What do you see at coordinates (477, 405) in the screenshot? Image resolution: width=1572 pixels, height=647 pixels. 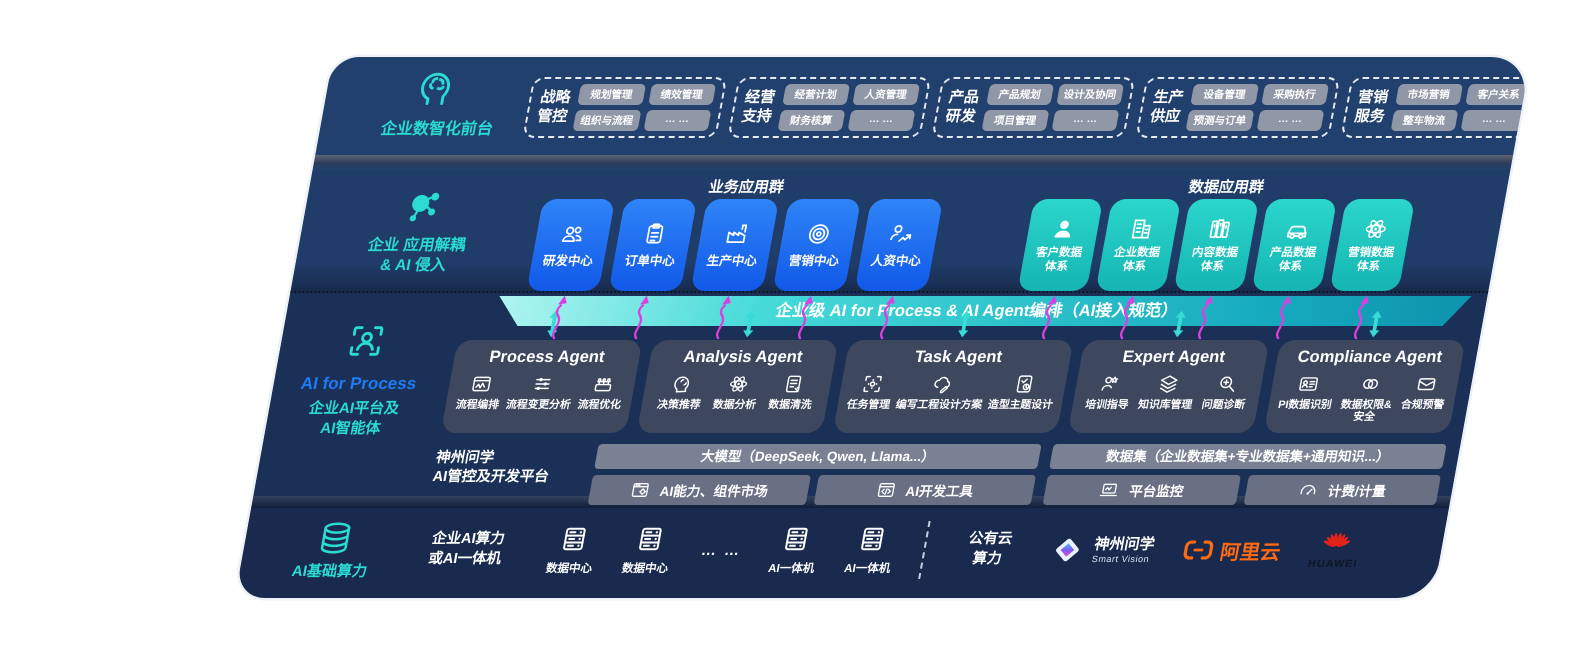 I see `agent-item-label: 流程编排` at bounding box center [477, 405].